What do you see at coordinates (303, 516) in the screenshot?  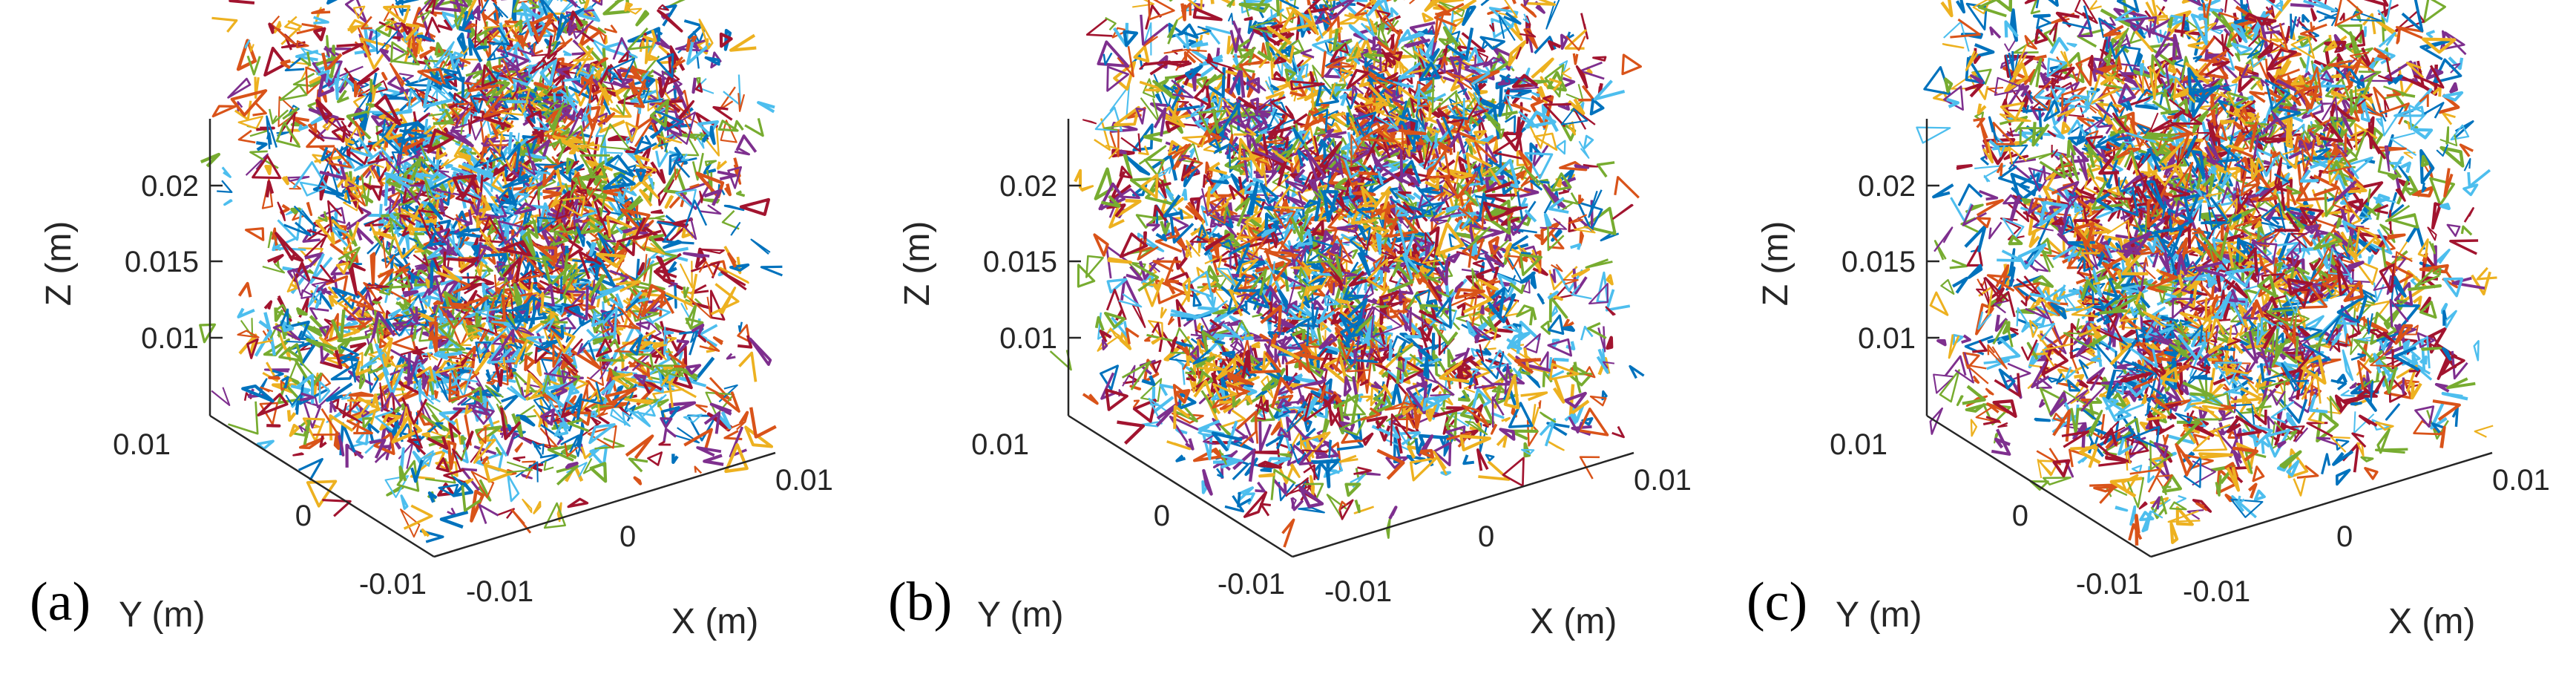 I see `y-tick-label: 0` at bounding box center [303, 516].